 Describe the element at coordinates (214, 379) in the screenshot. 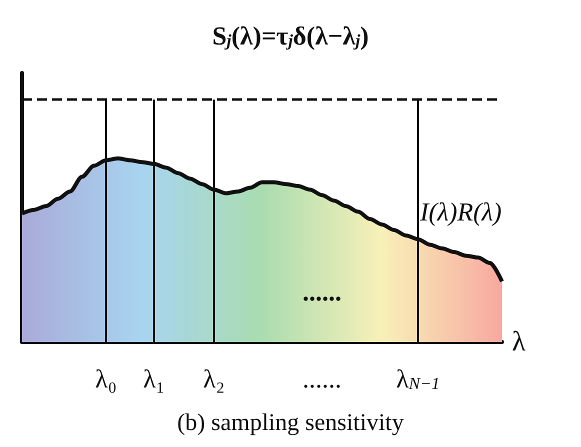

I see `x-tick-label: λ₂` at that location.